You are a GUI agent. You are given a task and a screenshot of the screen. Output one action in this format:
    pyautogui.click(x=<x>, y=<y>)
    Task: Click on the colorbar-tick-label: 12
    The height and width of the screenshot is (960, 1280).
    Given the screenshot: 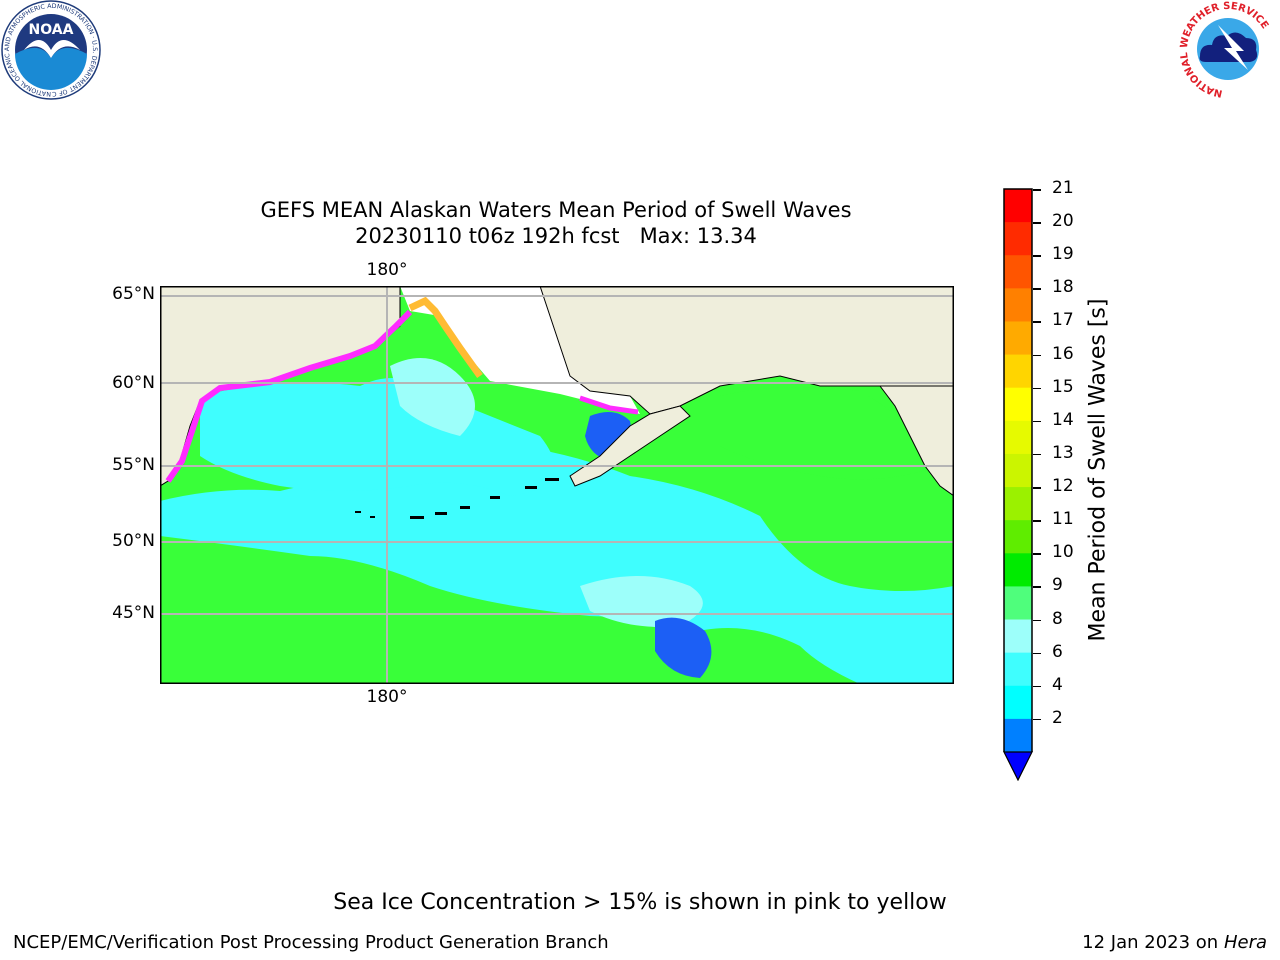 What is the action you would take?
    pyautogui.click(x=1063, y=486)
    